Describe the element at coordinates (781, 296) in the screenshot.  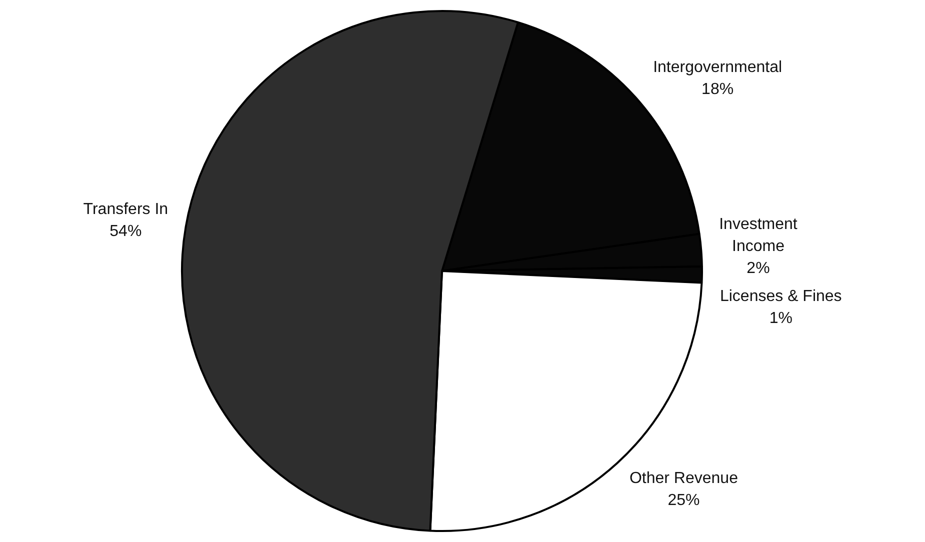
I see `slice-label: Licenses & Fines` at that location.